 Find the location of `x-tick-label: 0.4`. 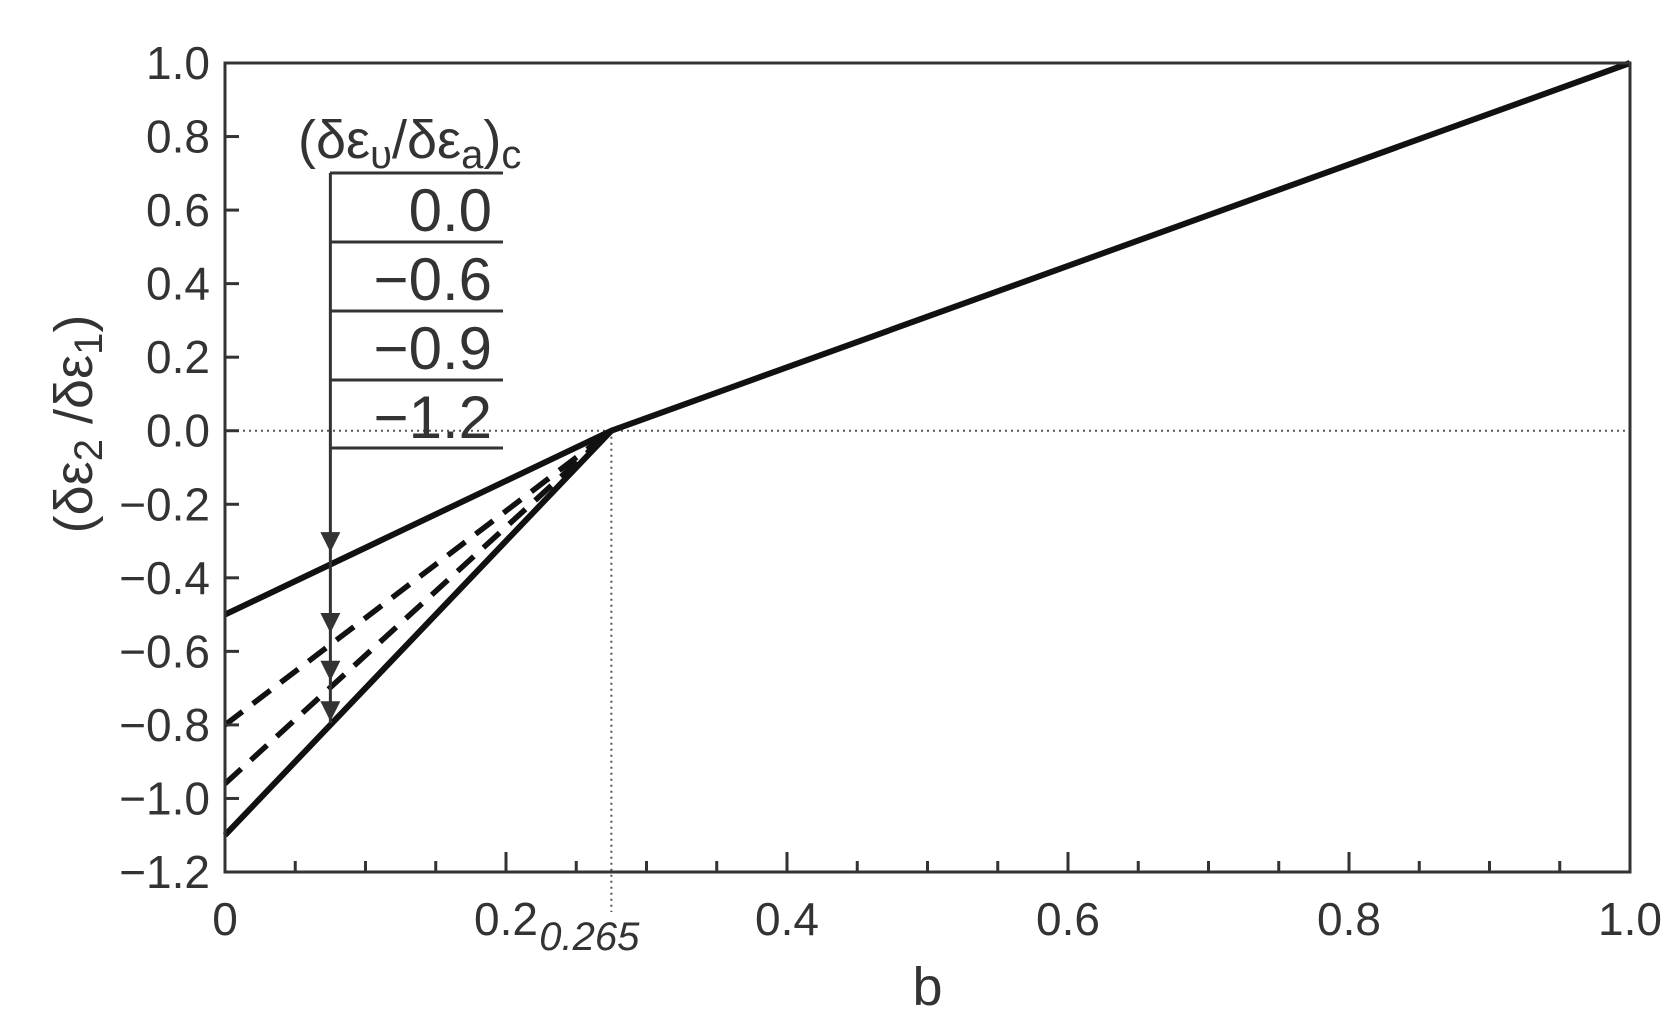

x-tick-label: 0.4 is located at coordinates (787, 919).